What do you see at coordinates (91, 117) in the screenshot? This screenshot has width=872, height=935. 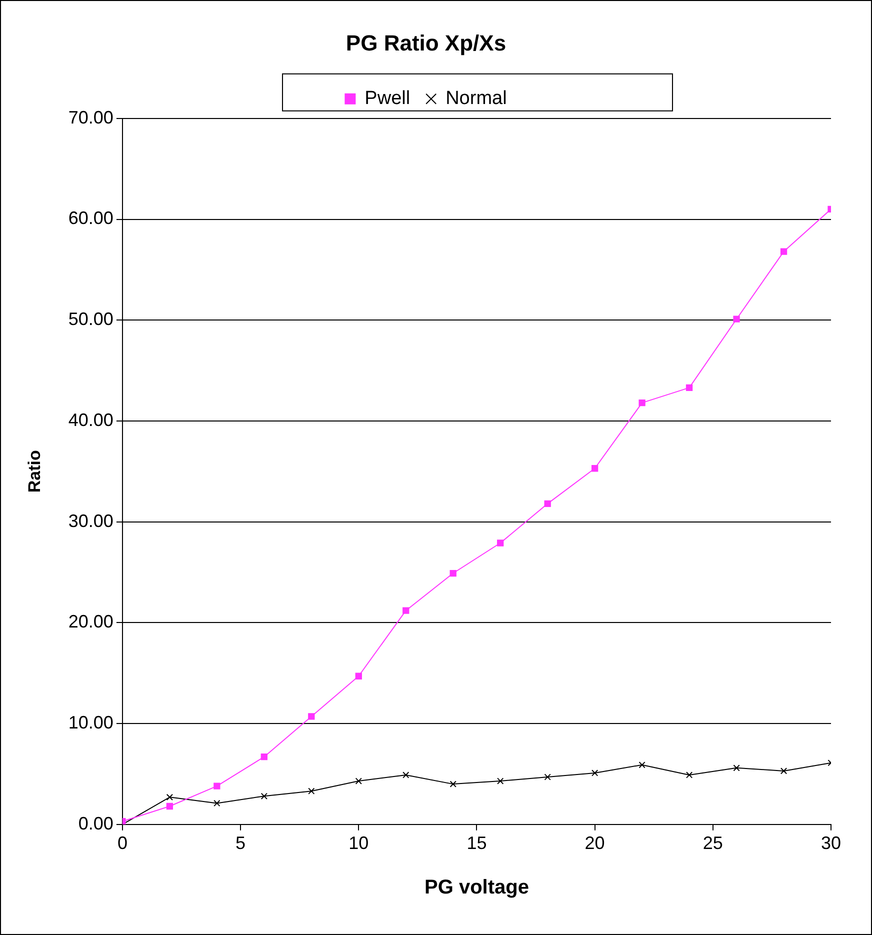 I see `y-tick-label: 70.00` at bounding box center [91, 117].